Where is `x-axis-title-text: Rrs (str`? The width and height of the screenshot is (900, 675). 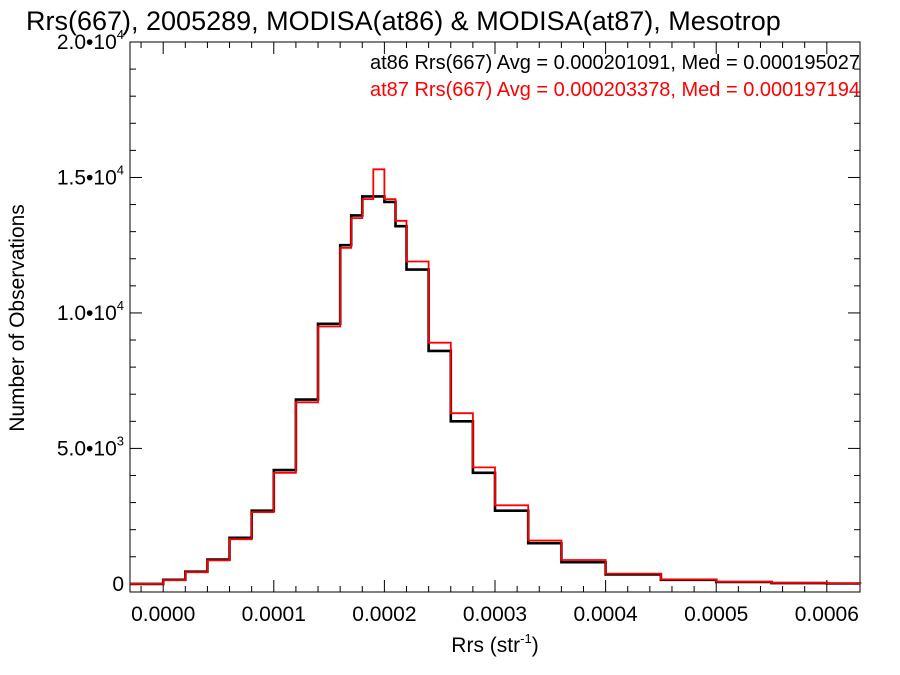 x-axis-title-text: Rrs (str is located at coordinates (485, 645).